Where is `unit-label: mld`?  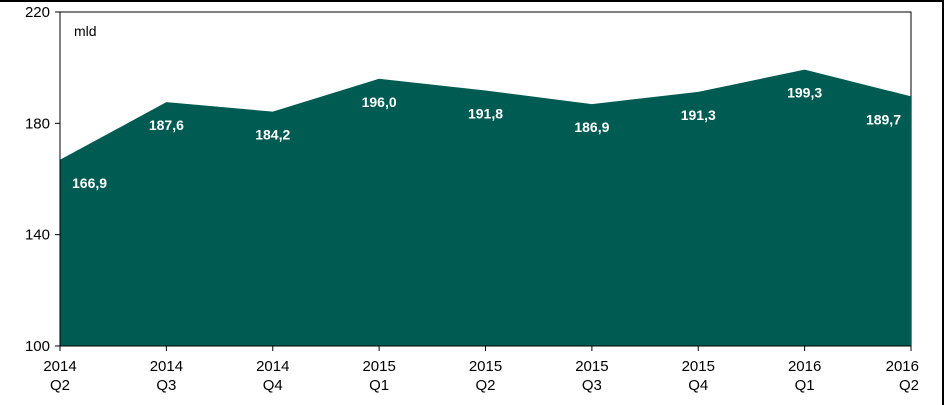
unit-label: mld is located at coordinates (85, 31).